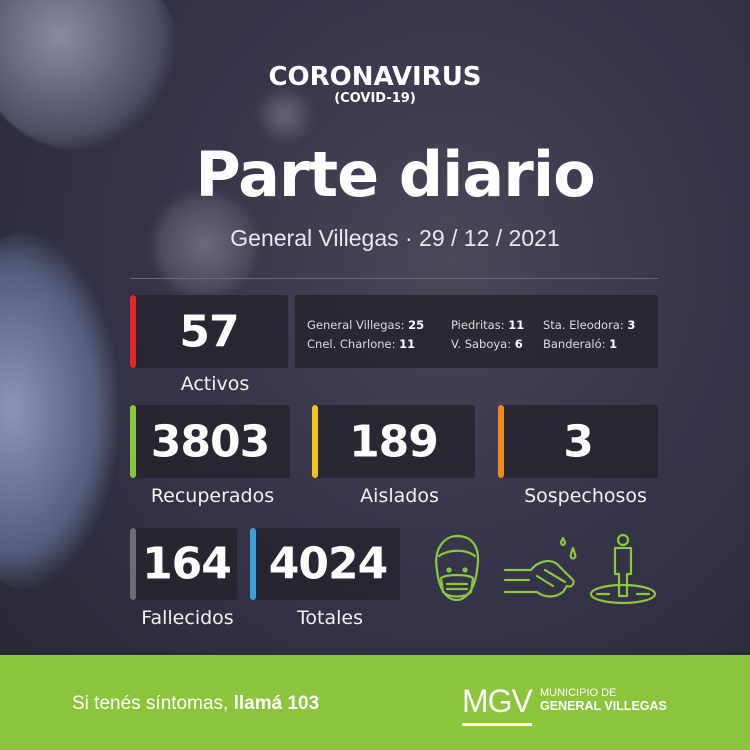 The height and width of the screenshot is (750, 750). What do you see at coordinates (585, 496) in the screenshot?
I see `sospechosos-label: Sospechosos` at bounding box center [585, 496].